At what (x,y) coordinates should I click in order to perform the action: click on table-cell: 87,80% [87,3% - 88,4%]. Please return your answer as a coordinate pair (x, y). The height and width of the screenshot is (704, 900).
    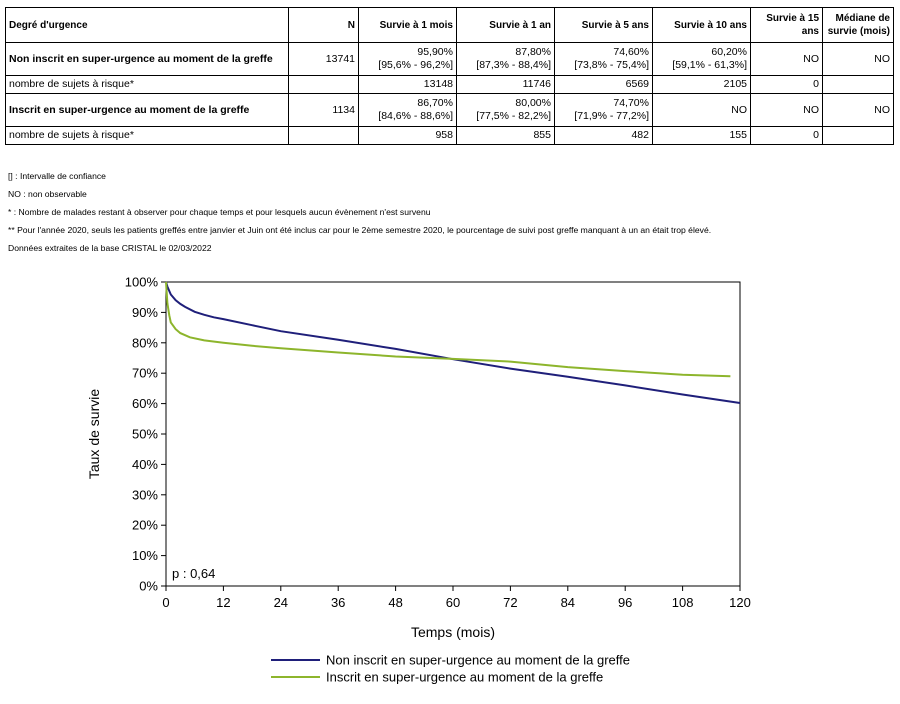
    Looking at the image, I should click on (505, 59).